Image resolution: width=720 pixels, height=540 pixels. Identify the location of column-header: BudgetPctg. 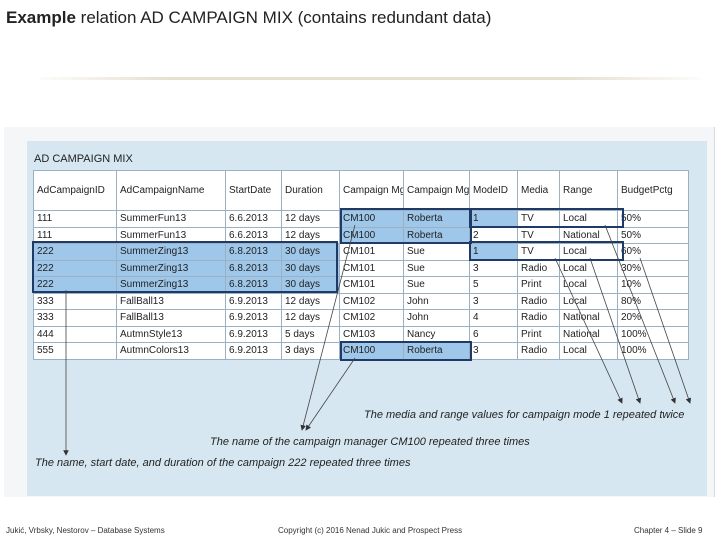
(653, 190).